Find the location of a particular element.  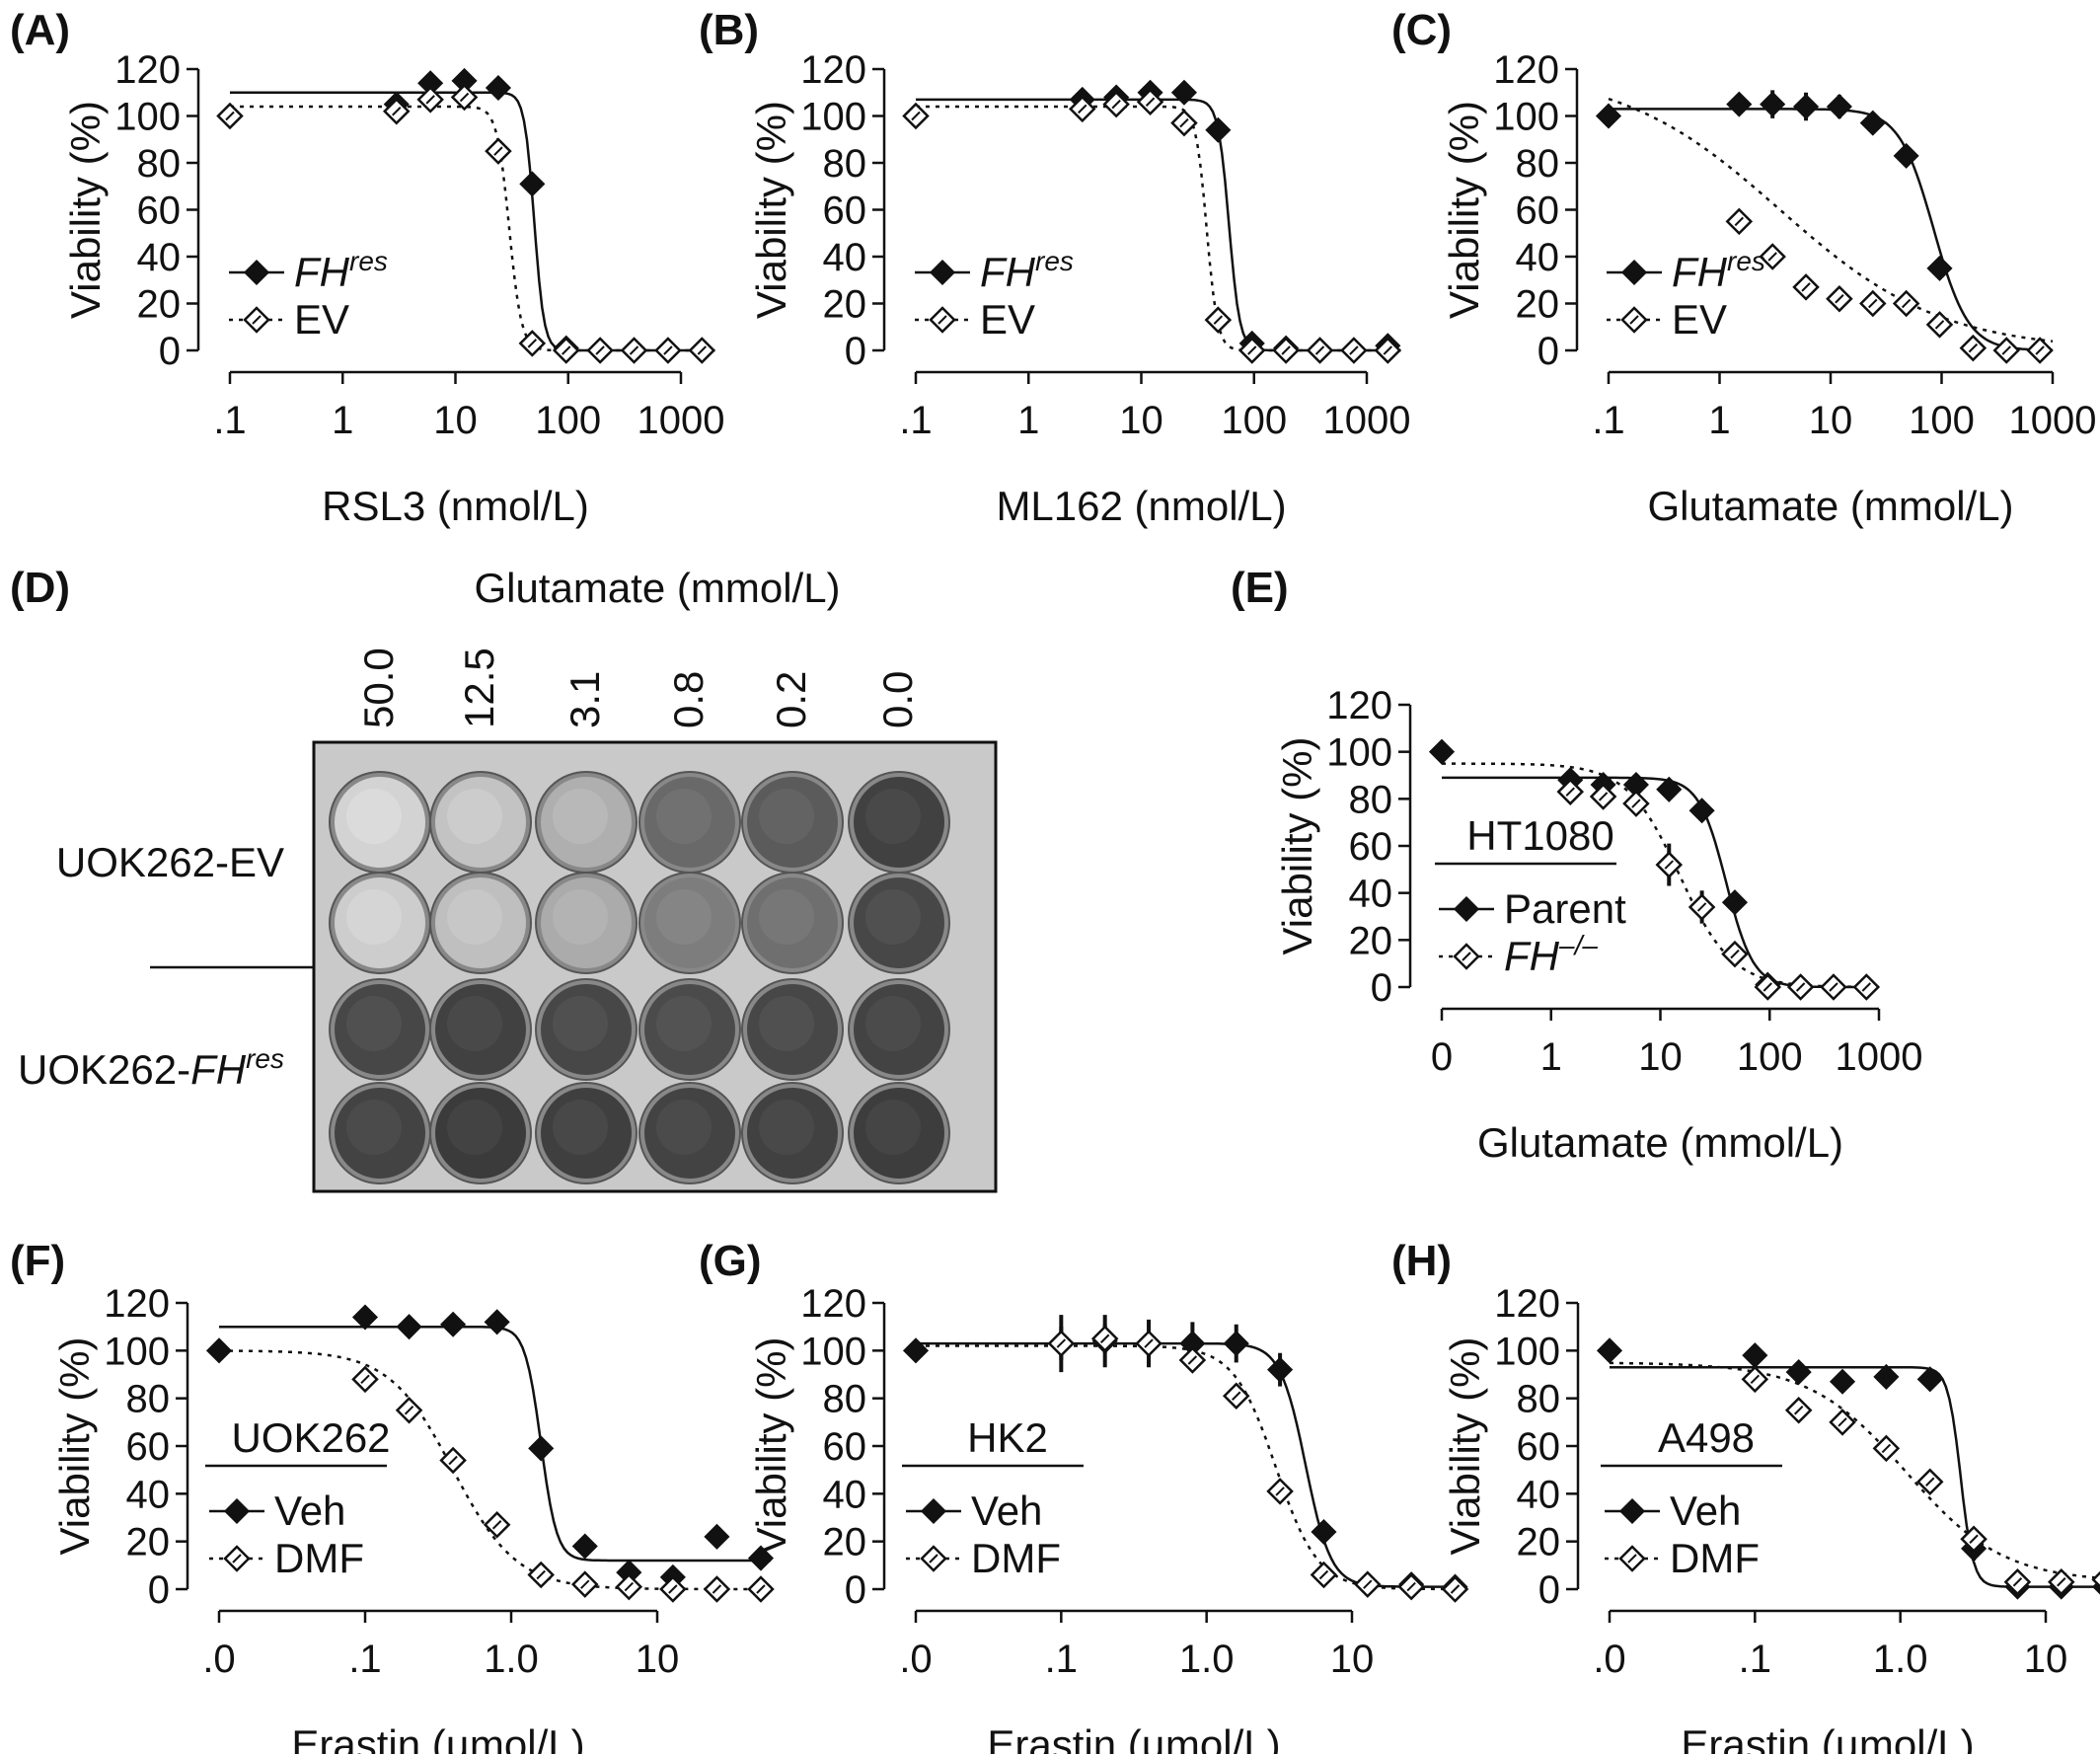

plate-column-label: 0.8 is located at coordinates (688, 699).